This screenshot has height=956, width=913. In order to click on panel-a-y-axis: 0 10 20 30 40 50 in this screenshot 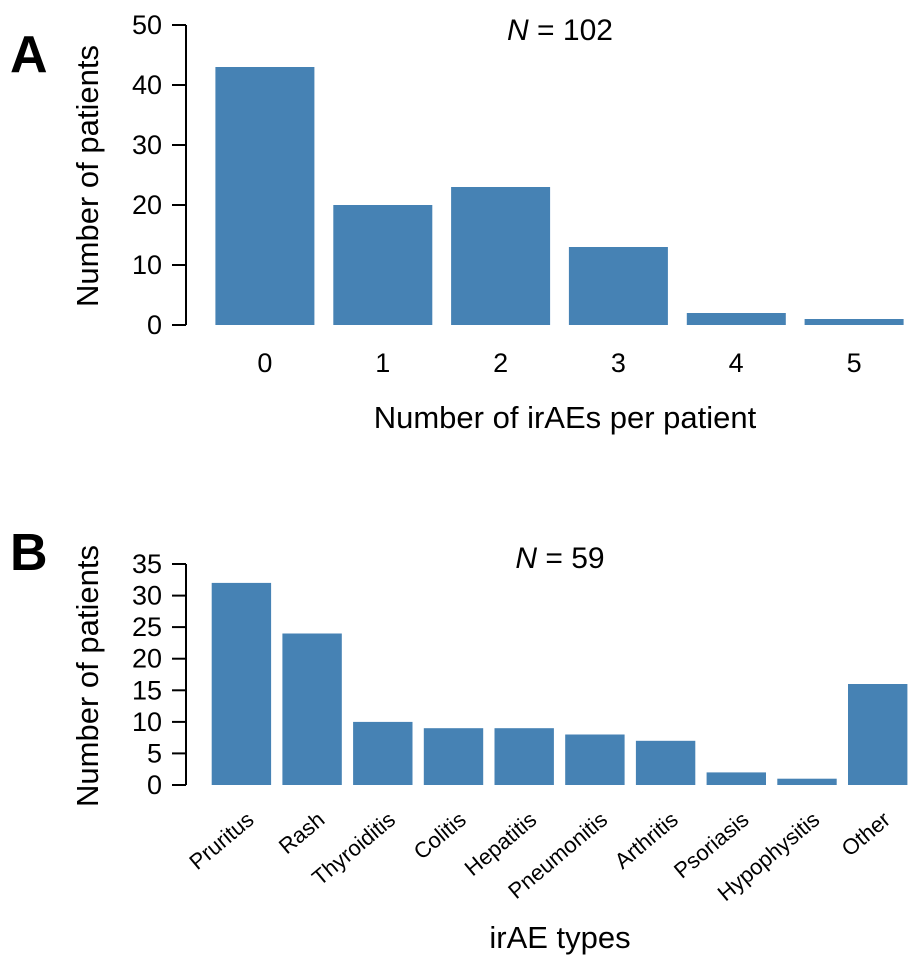, I will do `click(159, 175)`.